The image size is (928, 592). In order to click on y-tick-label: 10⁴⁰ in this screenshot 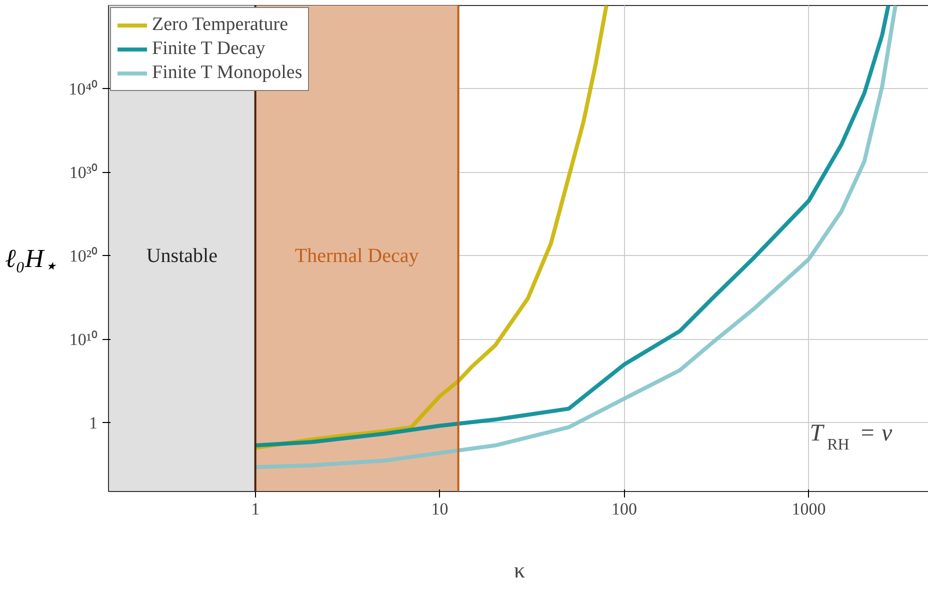, I will do `click(83, 88)`.